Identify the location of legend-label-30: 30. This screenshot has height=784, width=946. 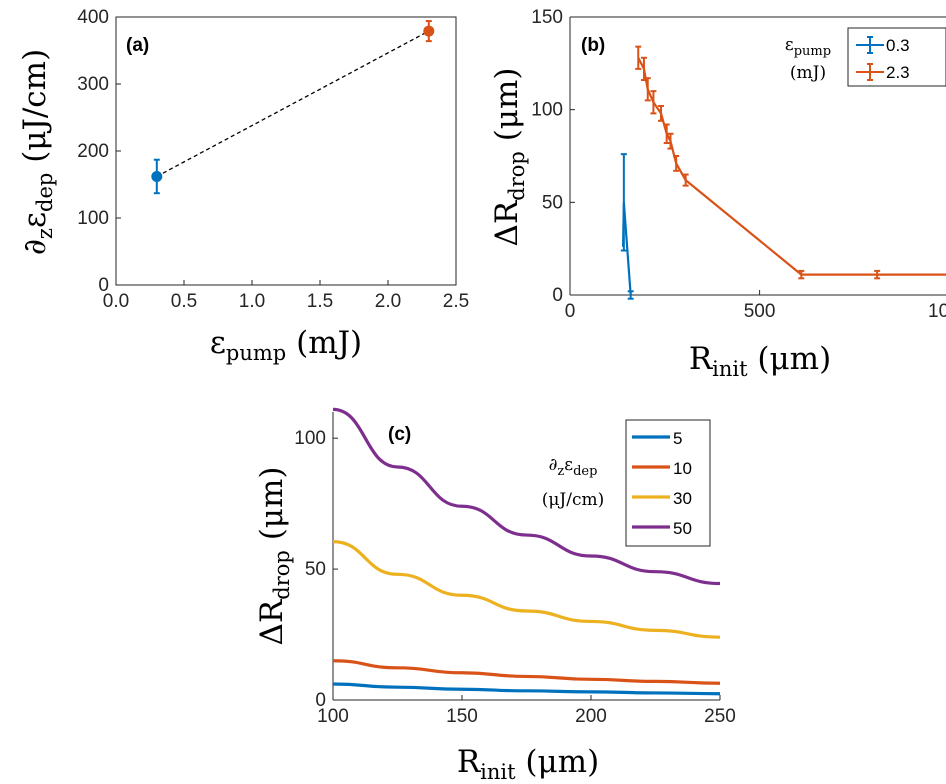
(682, 498).